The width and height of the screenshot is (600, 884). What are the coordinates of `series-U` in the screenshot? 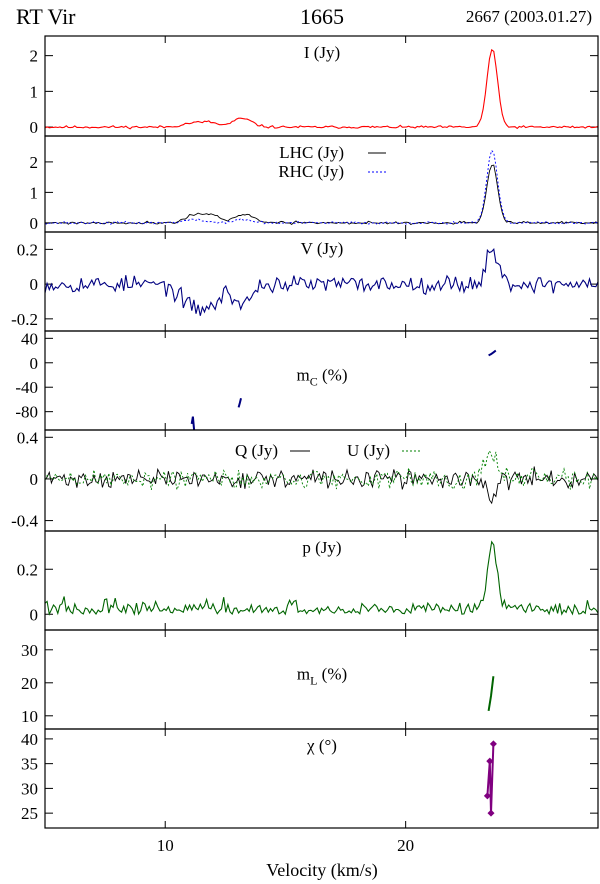 It's located at (321, 470).